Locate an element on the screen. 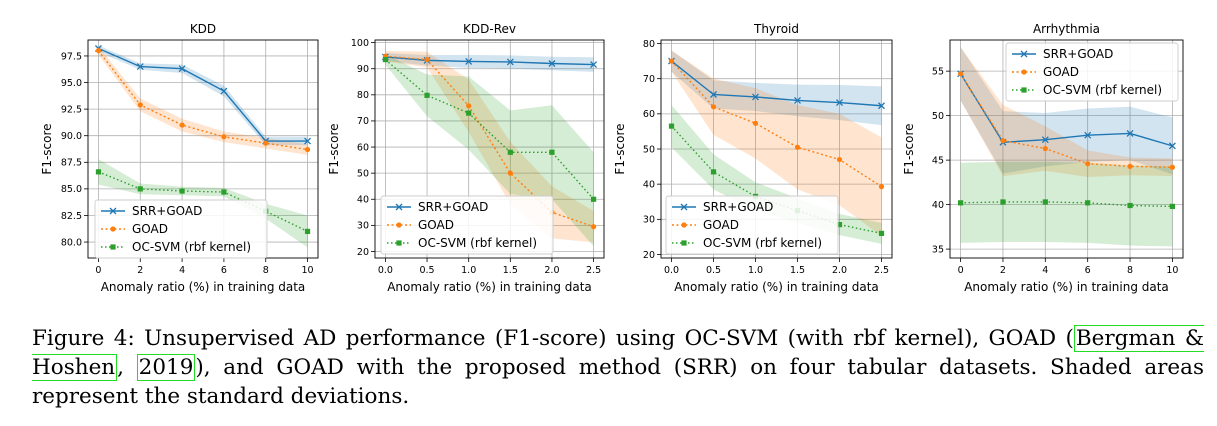 This screenshot has width=1217, height=426. chart-title: KDD-Rev is located at coordinates (489, 29).